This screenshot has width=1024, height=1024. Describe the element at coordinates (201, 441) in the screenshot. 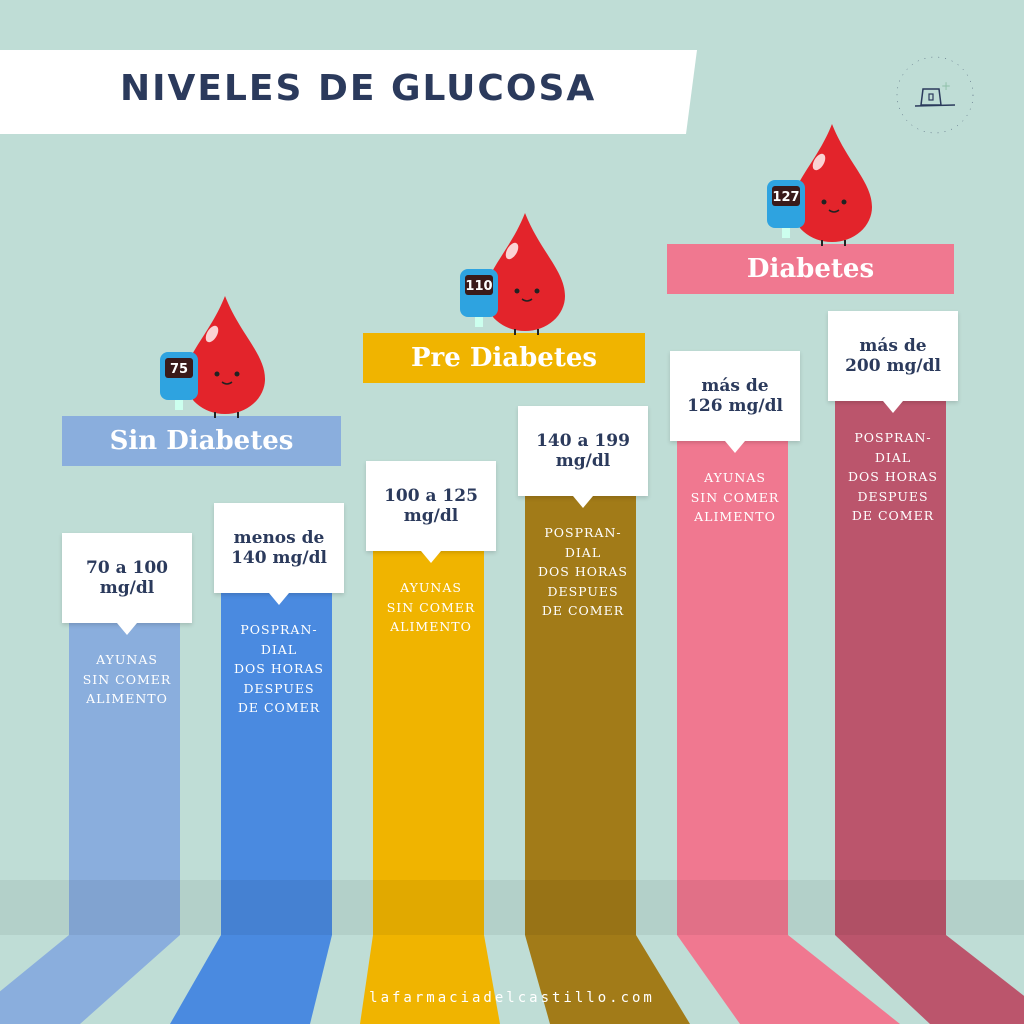

I see `category-label: Sin Diabetes` at that location.